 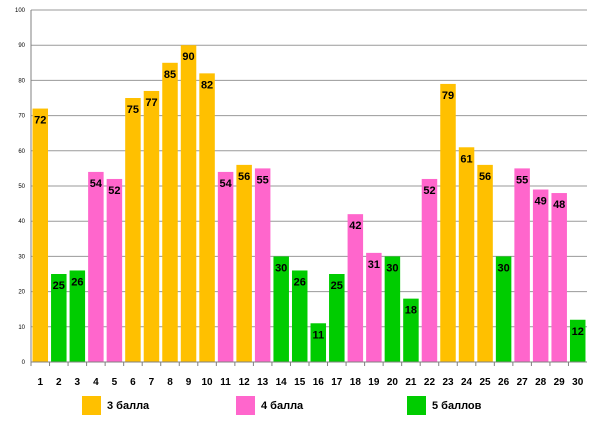 What do you see at coordinates (115, 382) in the screenshot?
I see `x-tick-label: 5` at bounding box center [115, 382].